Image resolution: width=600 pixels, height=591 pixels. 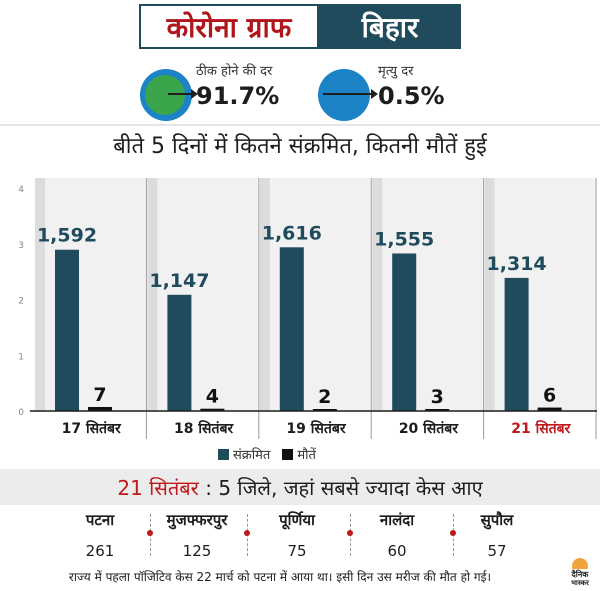 I want to click on mortality-arrowhead-icon, so click(x=374, y=94).